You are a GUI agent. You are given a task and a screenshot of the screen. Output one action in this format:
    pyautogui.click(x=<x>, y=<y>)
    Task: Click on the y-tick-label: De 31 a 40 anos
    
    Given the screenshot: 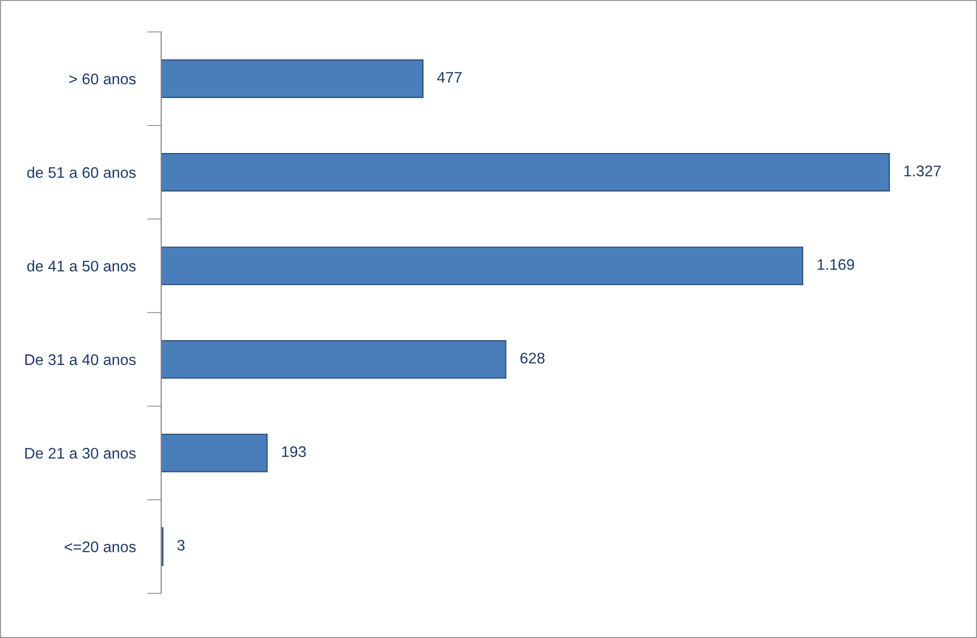 What is the action you would take?
    pyautogui.click(x=80, y=360)
    